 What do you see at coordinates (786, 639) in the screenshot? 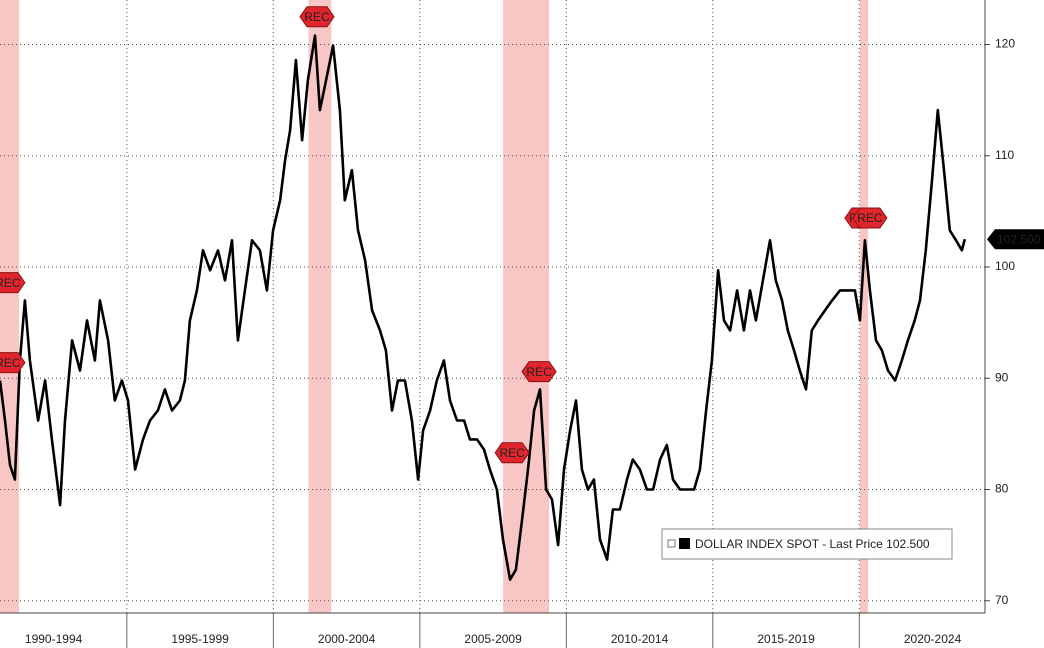
I see `x-tick-label: 2015-2019` at bounding box center [786, 639].